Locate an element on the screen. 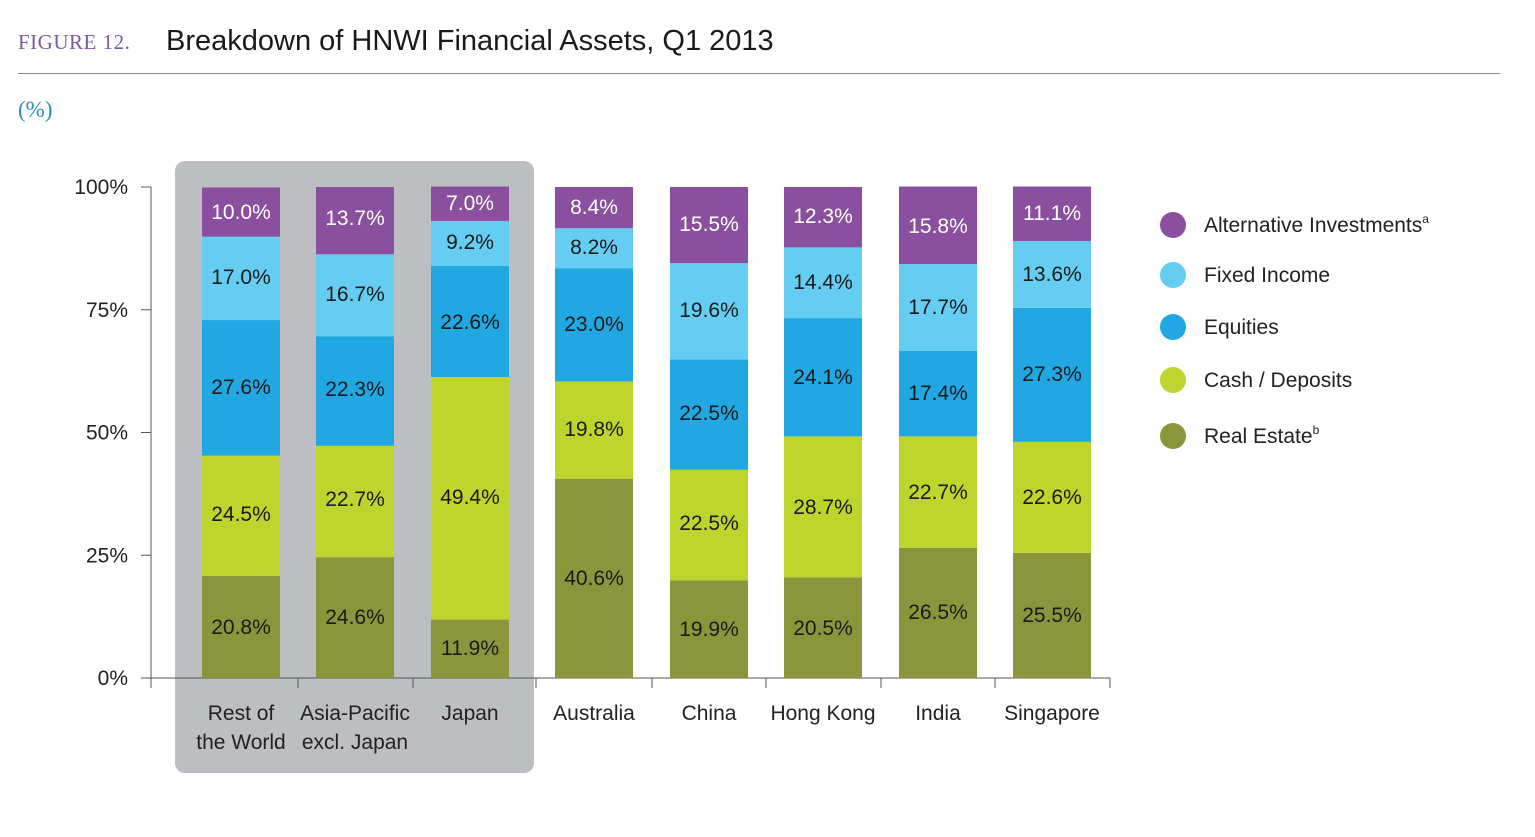 The image size is (1535, 837). data-label-cash: 22.6% is located at coordinates (1052, 497).